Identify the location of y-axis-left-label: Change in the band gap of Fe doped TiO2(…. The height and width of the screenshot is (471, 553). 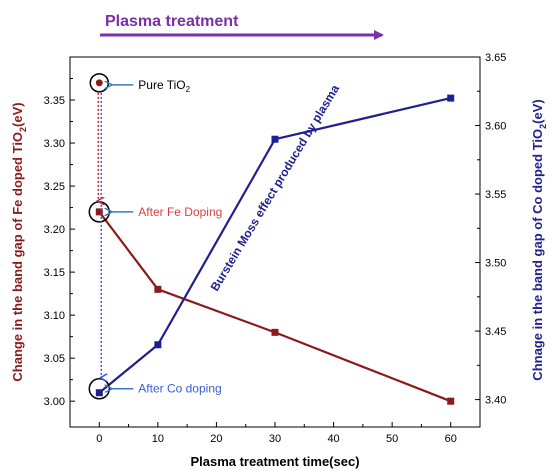
(19, 241).